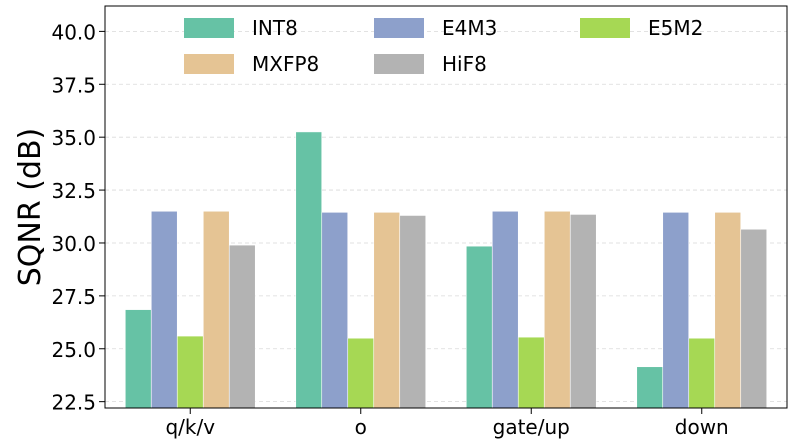  What do you see at coordinates (531, 427) in the screenshot?
I see `x-tick-label: gate/up` at bounding box center [531, 427].